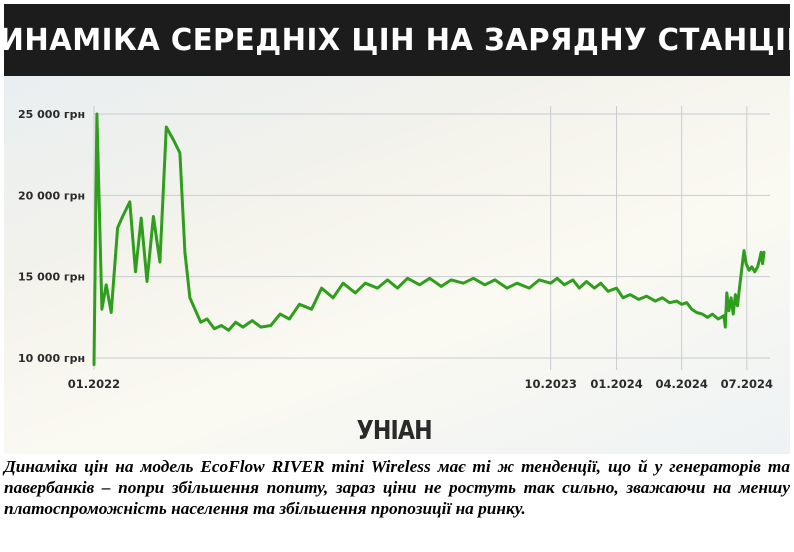  I want to click on unian-logo: УНІАН, so click(394, 431).